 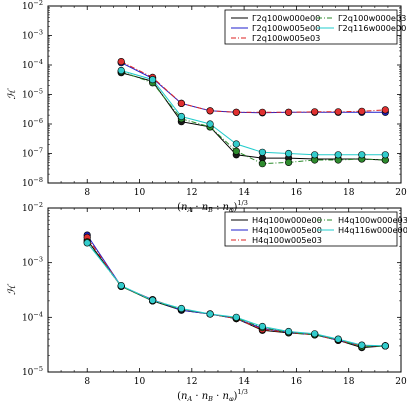 I want to click on y-tick-label: 10⁻⁸, so click(x=32, y=182).